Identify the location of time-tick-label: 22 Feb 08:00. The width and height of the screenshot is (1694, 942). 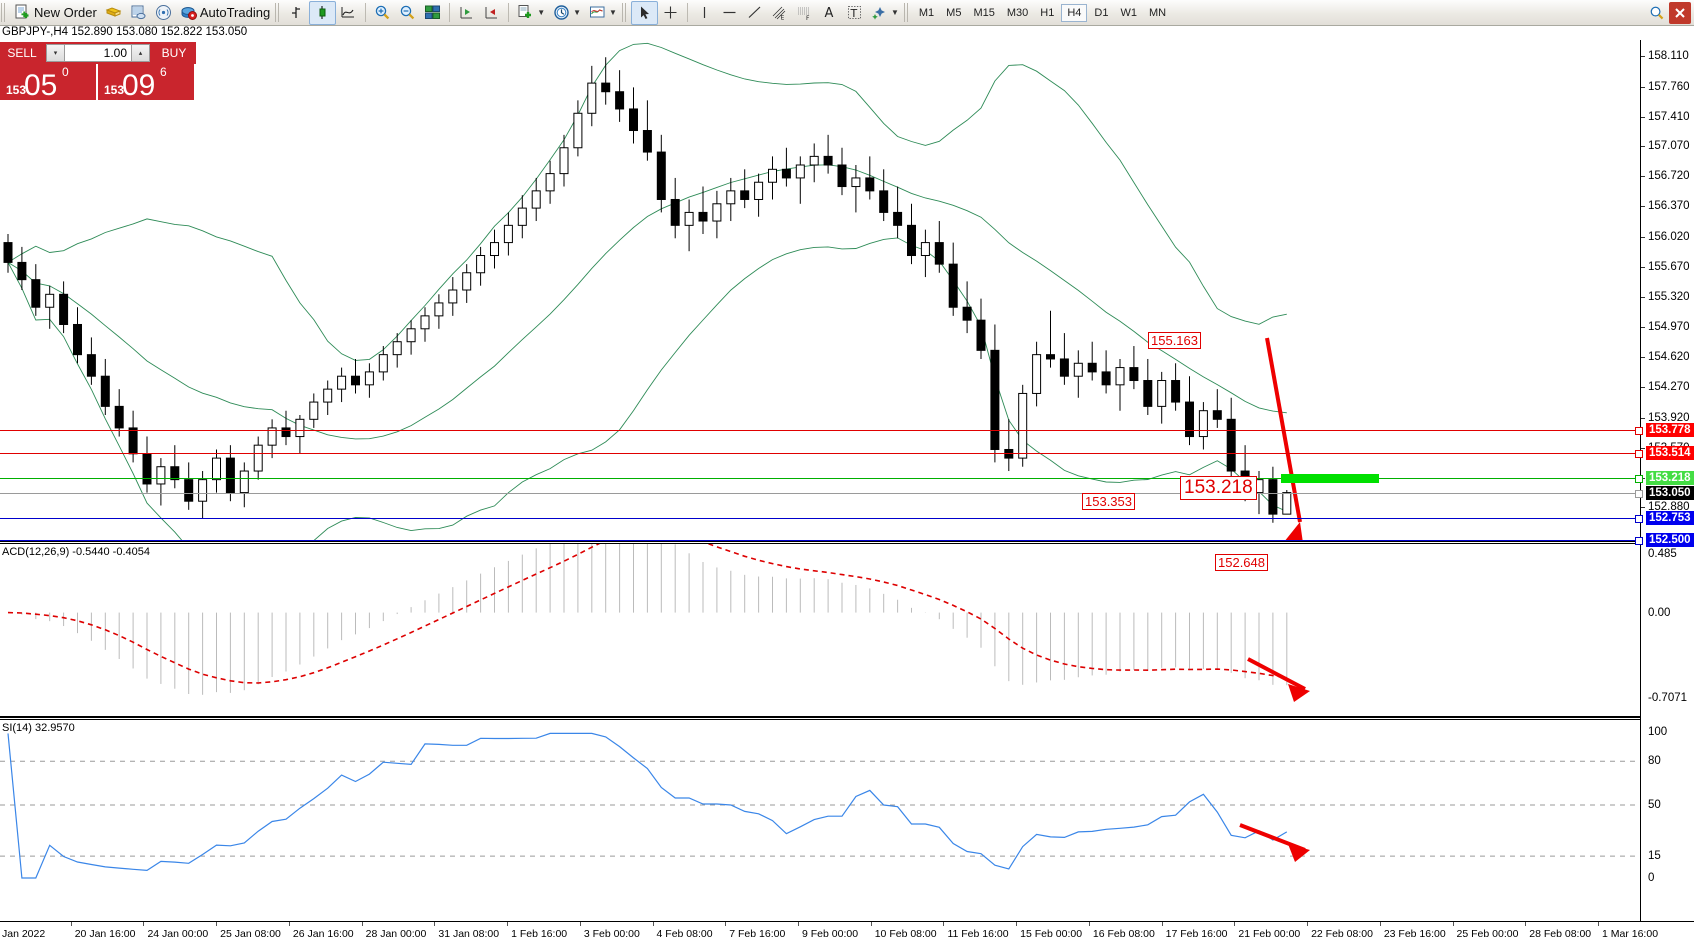
(1342, 934).